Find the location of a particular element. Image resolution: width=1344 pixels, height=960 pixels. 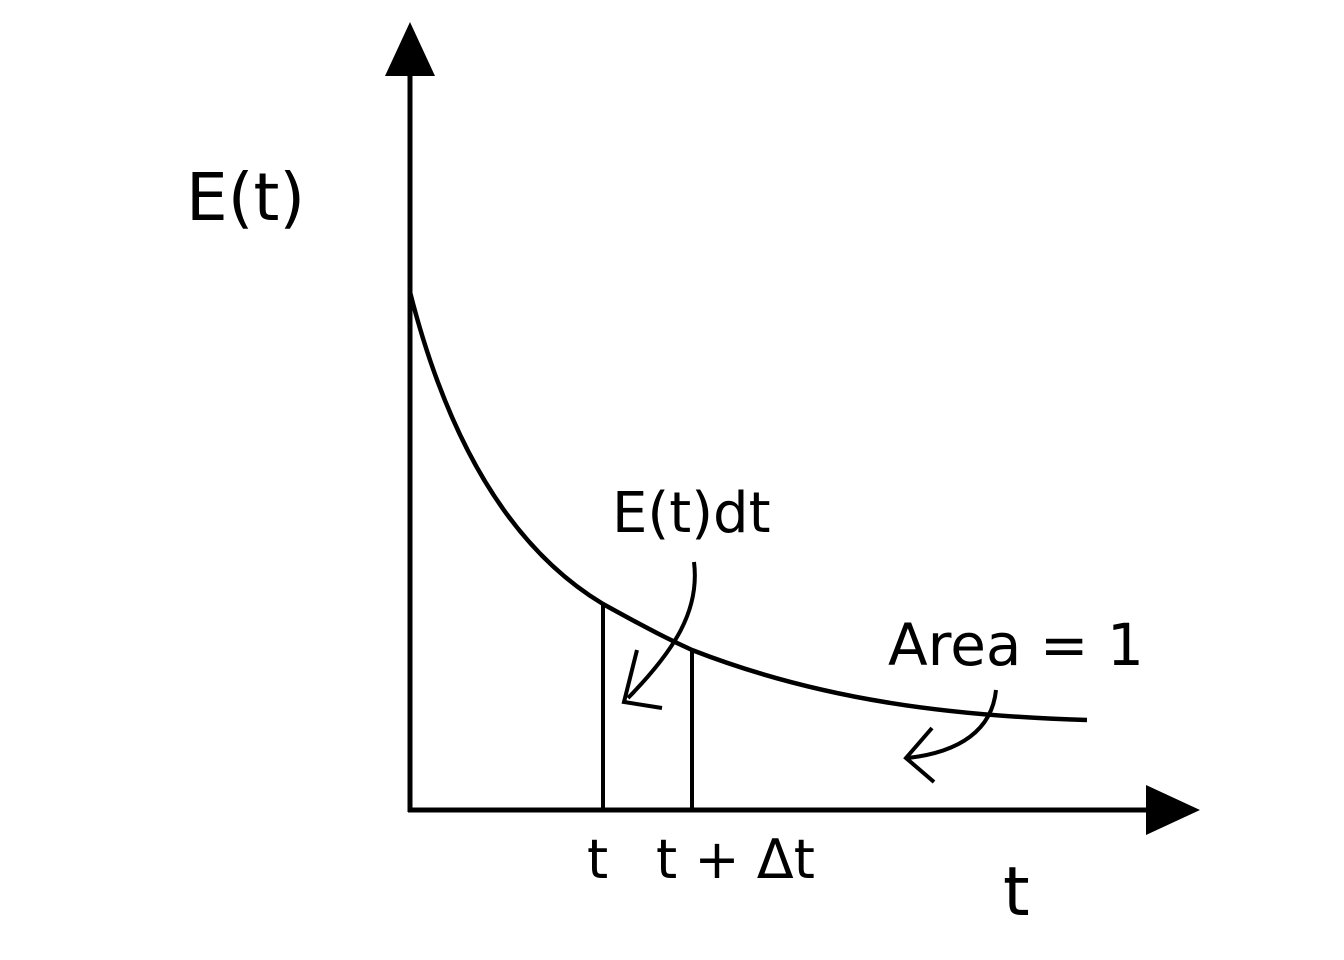

y-axis-arrowhead is located at coordinates (410, 49).